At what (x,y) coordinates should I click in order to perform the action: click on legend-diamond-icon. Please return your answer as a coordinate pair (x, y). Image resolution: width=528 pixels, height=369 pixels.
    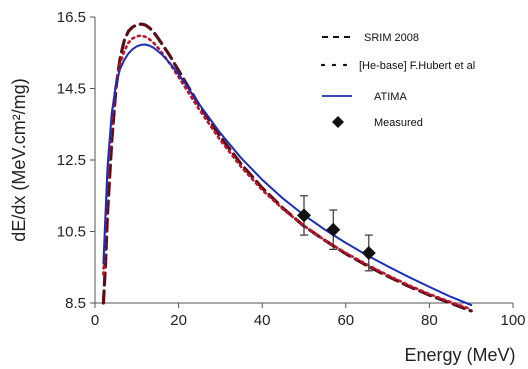
    Looking at the image, I should click on (338, 122).